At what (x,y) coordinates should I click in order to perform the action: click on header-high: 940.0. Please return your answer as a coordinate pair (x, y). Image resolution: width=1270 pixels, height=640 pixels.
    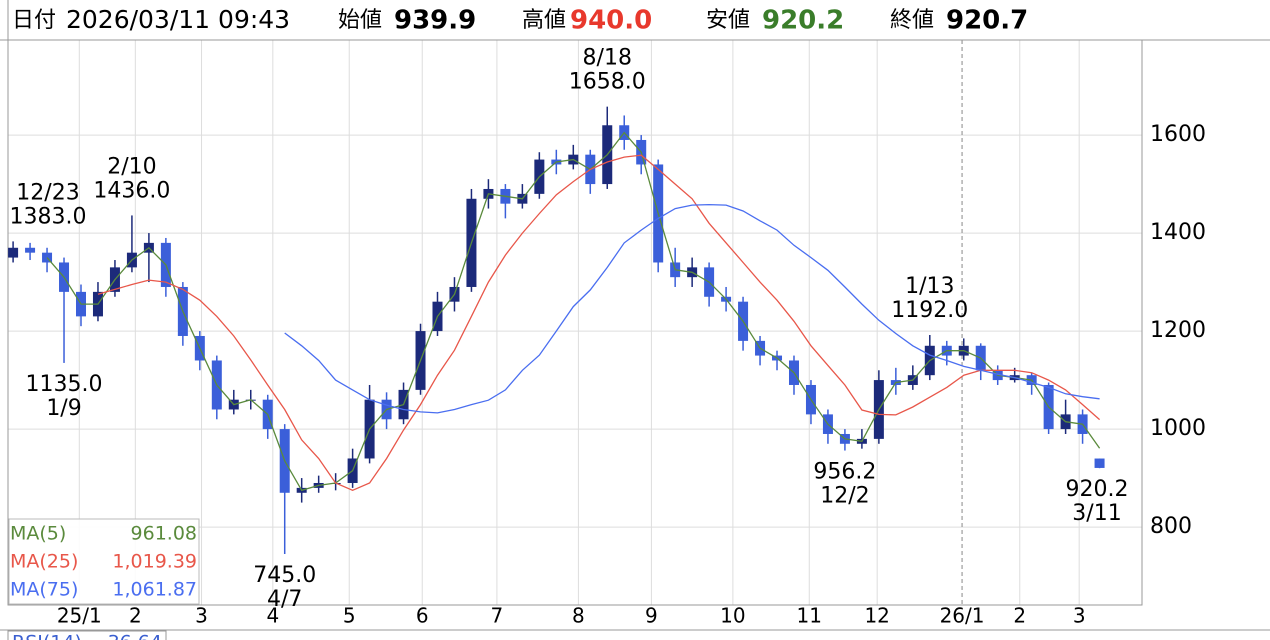
    Looking at the image, I should click on (611, 21).